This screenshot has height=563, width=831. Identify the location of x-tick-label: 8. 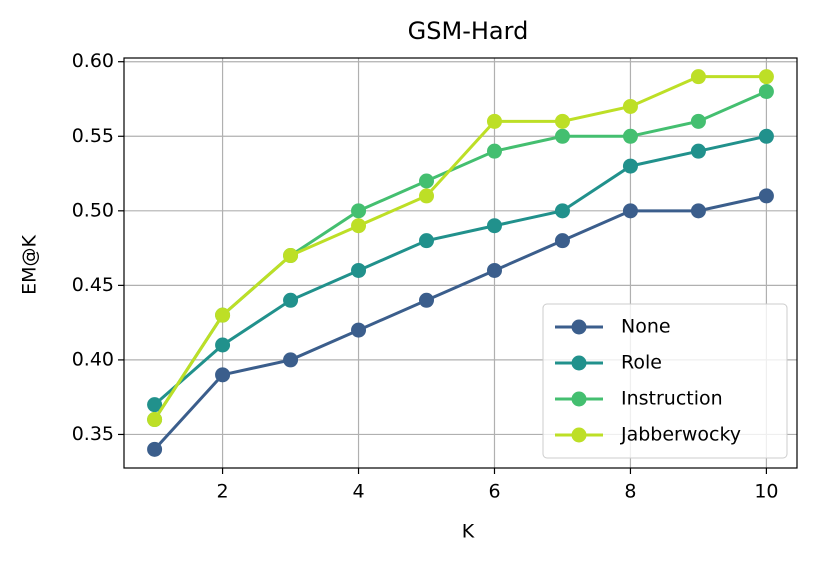
(630, 492).